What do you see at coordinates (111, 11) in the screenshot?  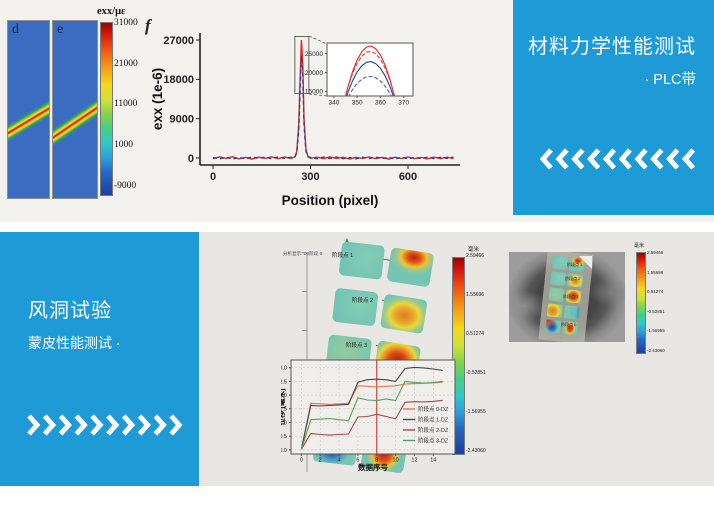 I see `strain-colorbar-title: exx/με` at bounding box center [111, 11].